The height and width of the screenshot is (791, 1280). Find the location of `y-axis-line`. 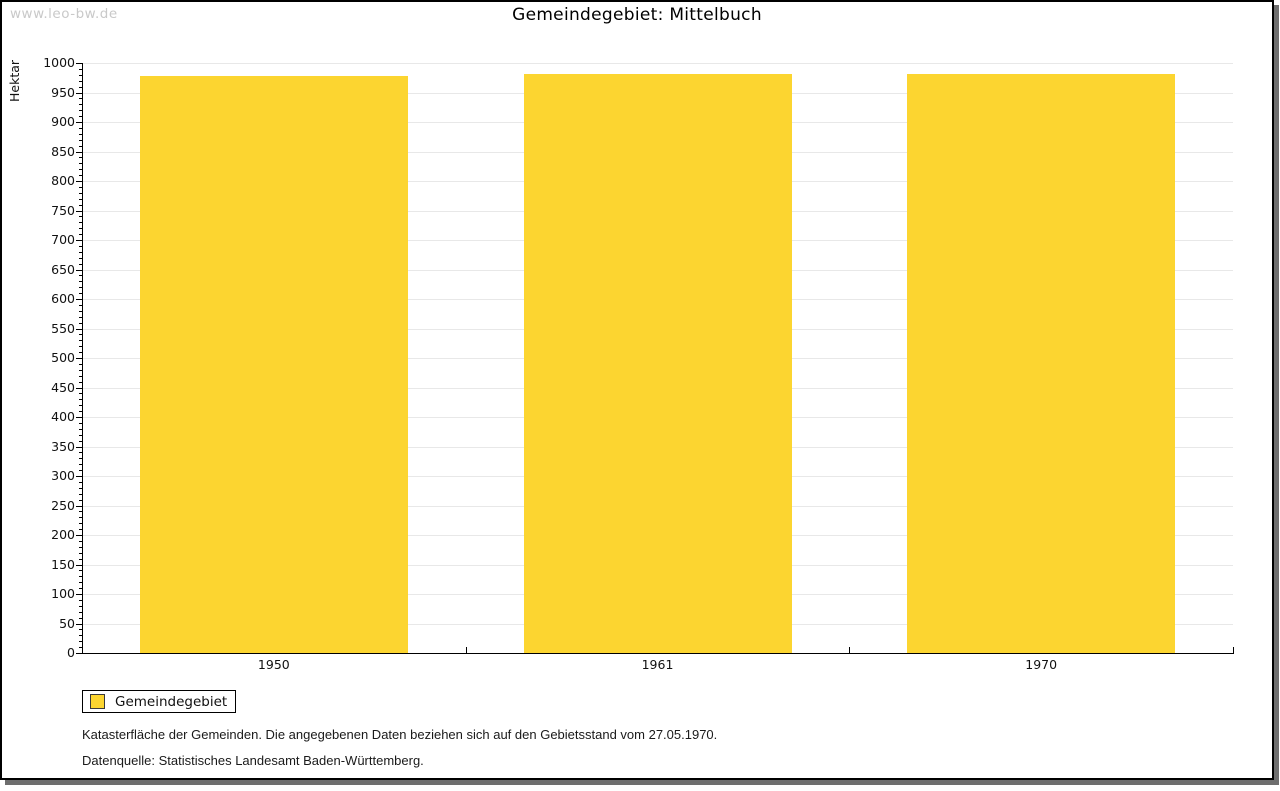

y-axis-line is located at coordinates (82, 358).